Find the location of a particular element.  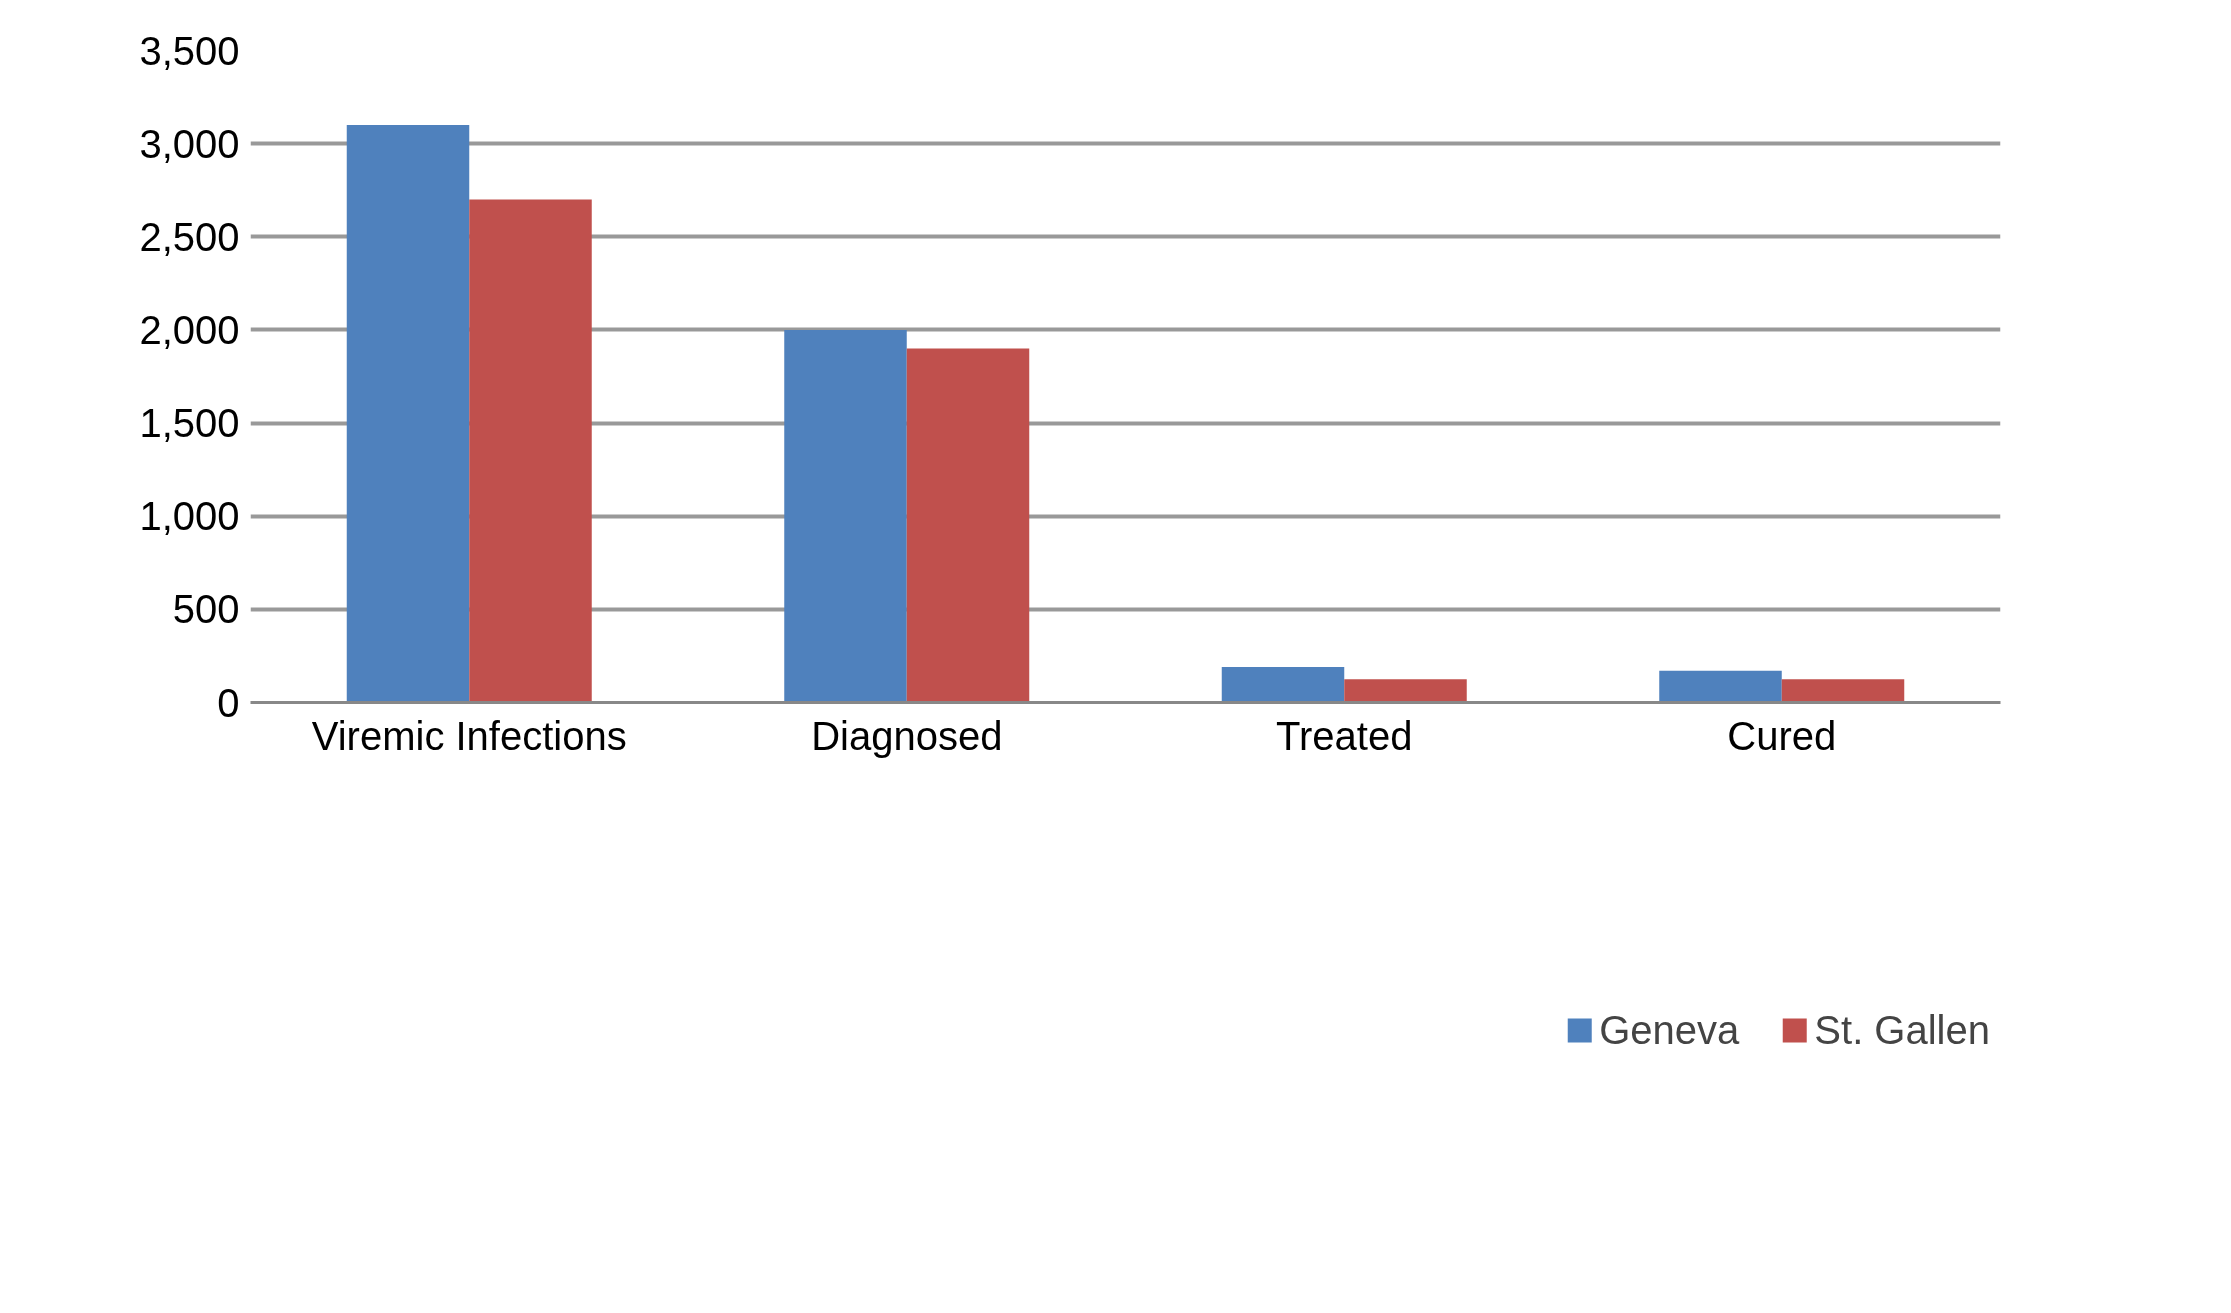

y-tick-label: 3,500 is located at coordinates (189, 50).